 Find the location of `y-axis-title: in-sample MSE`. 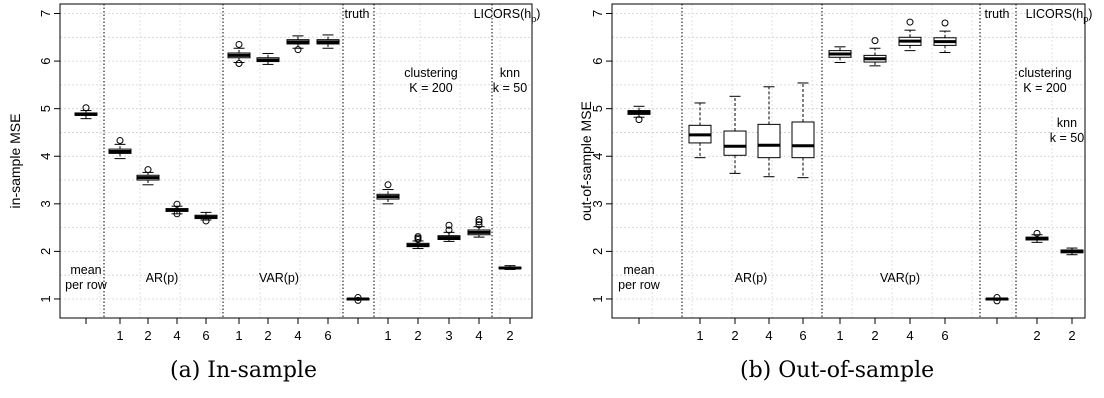

y-axis-title: in-sample MSE is located at coordinates (15, 161).